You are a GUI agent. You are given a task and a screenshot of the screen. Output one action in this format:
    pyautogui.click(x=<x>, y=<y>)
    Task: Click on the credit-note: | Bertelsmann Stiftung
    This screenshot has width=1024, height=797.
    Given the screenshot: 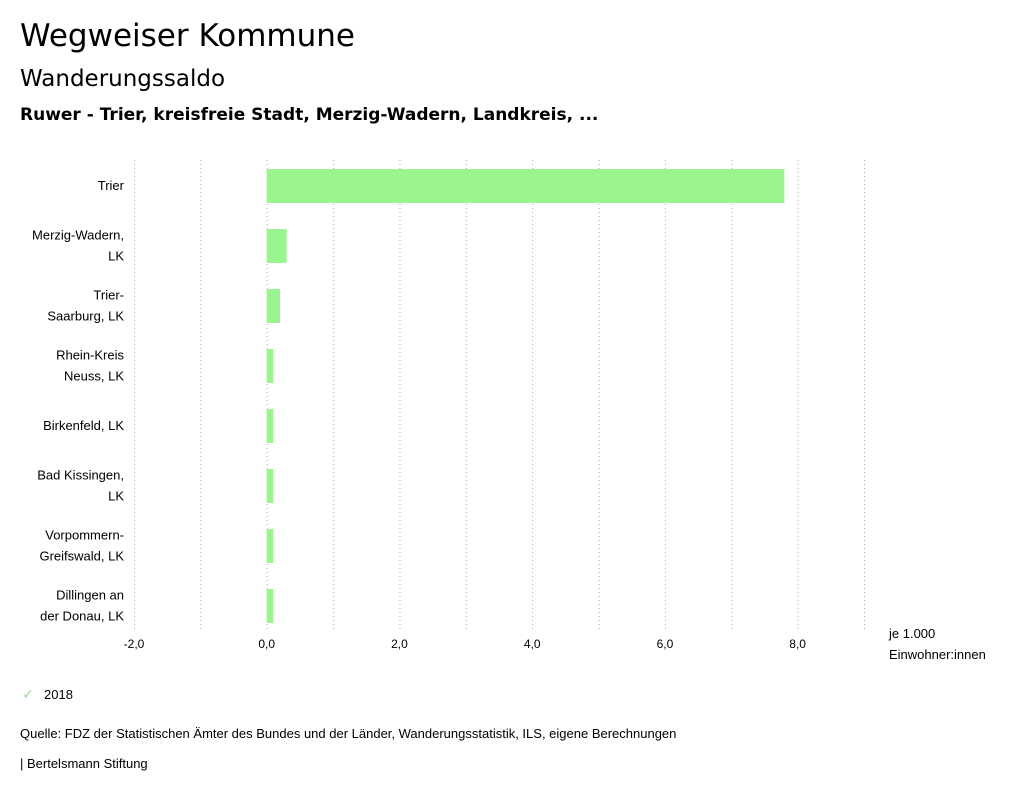 What is the action you would take?
    pyautogui.click(x=84, y=763)
    